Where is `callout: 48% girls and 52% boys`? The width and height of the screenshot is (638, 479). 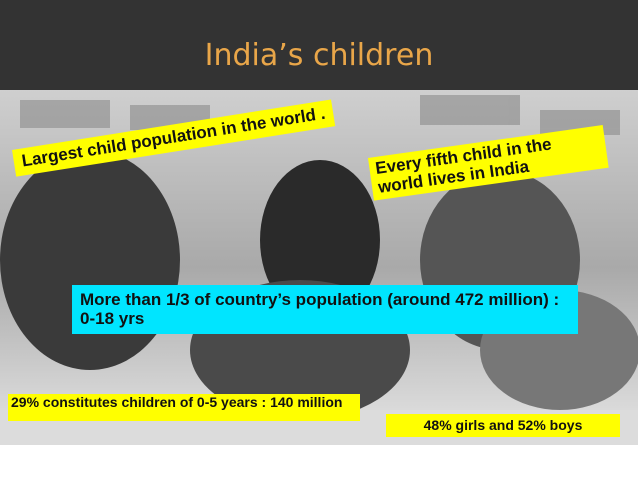 callout: 48% girls and 52% boys is located at coordinates (503, 426).